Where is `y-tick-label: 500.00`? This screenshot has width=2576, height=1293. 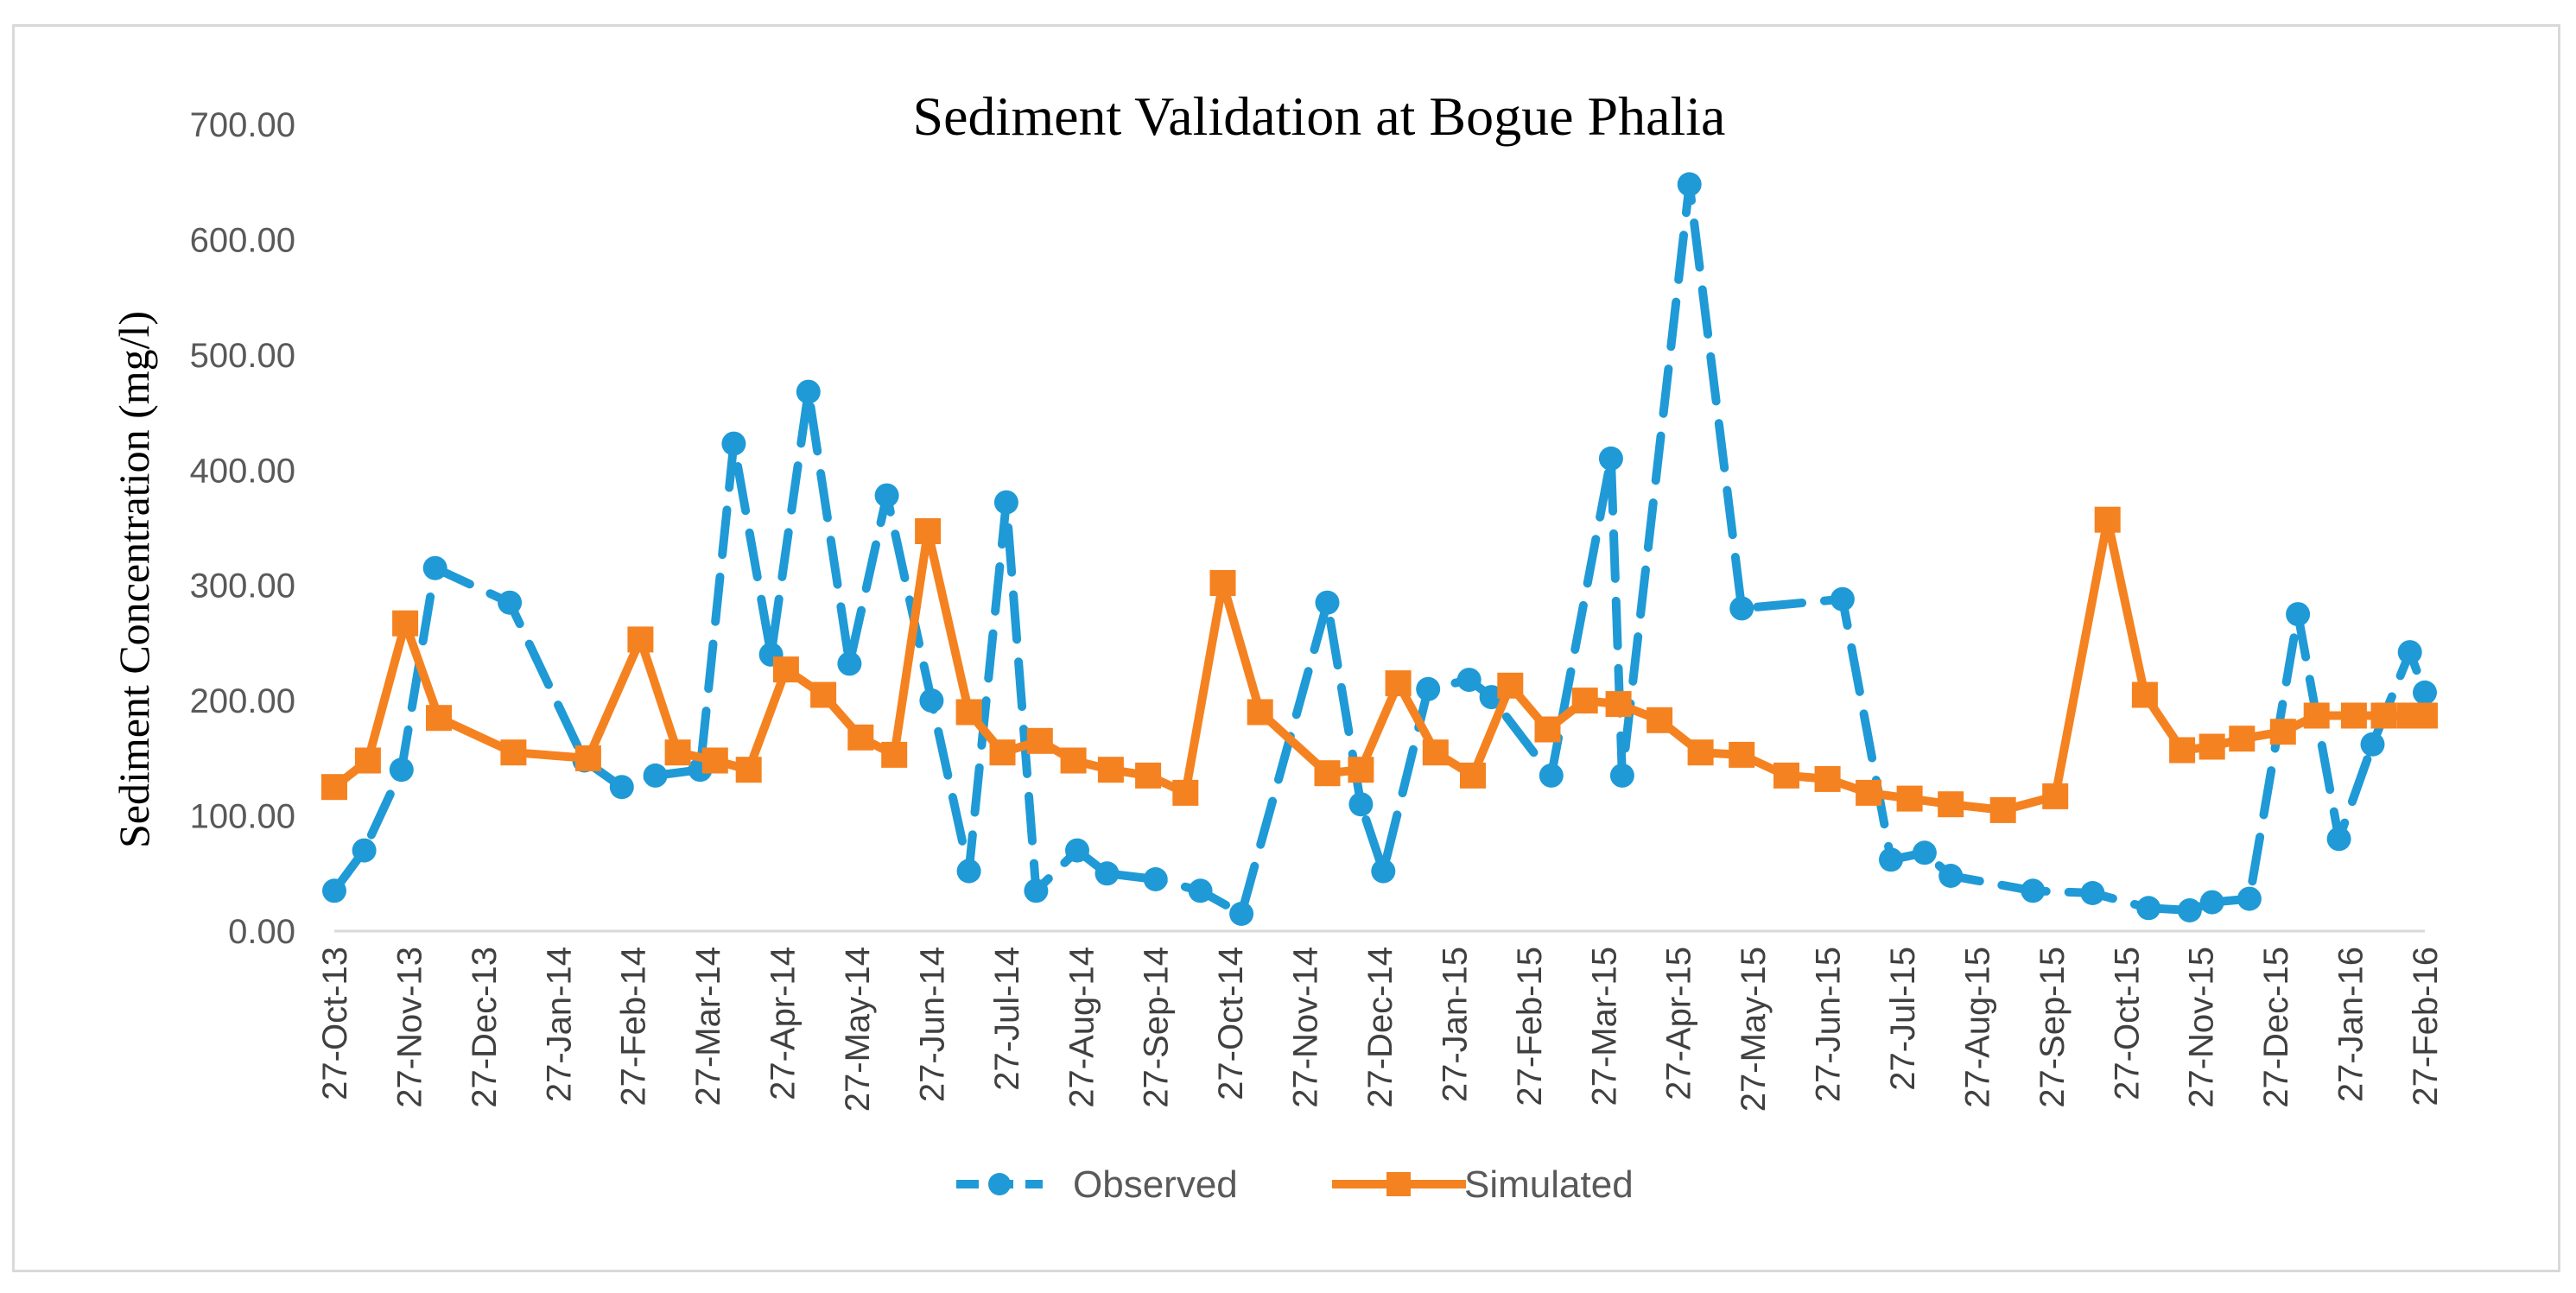
y-tick-label: 500.00 is located at coordinates (242, 356).